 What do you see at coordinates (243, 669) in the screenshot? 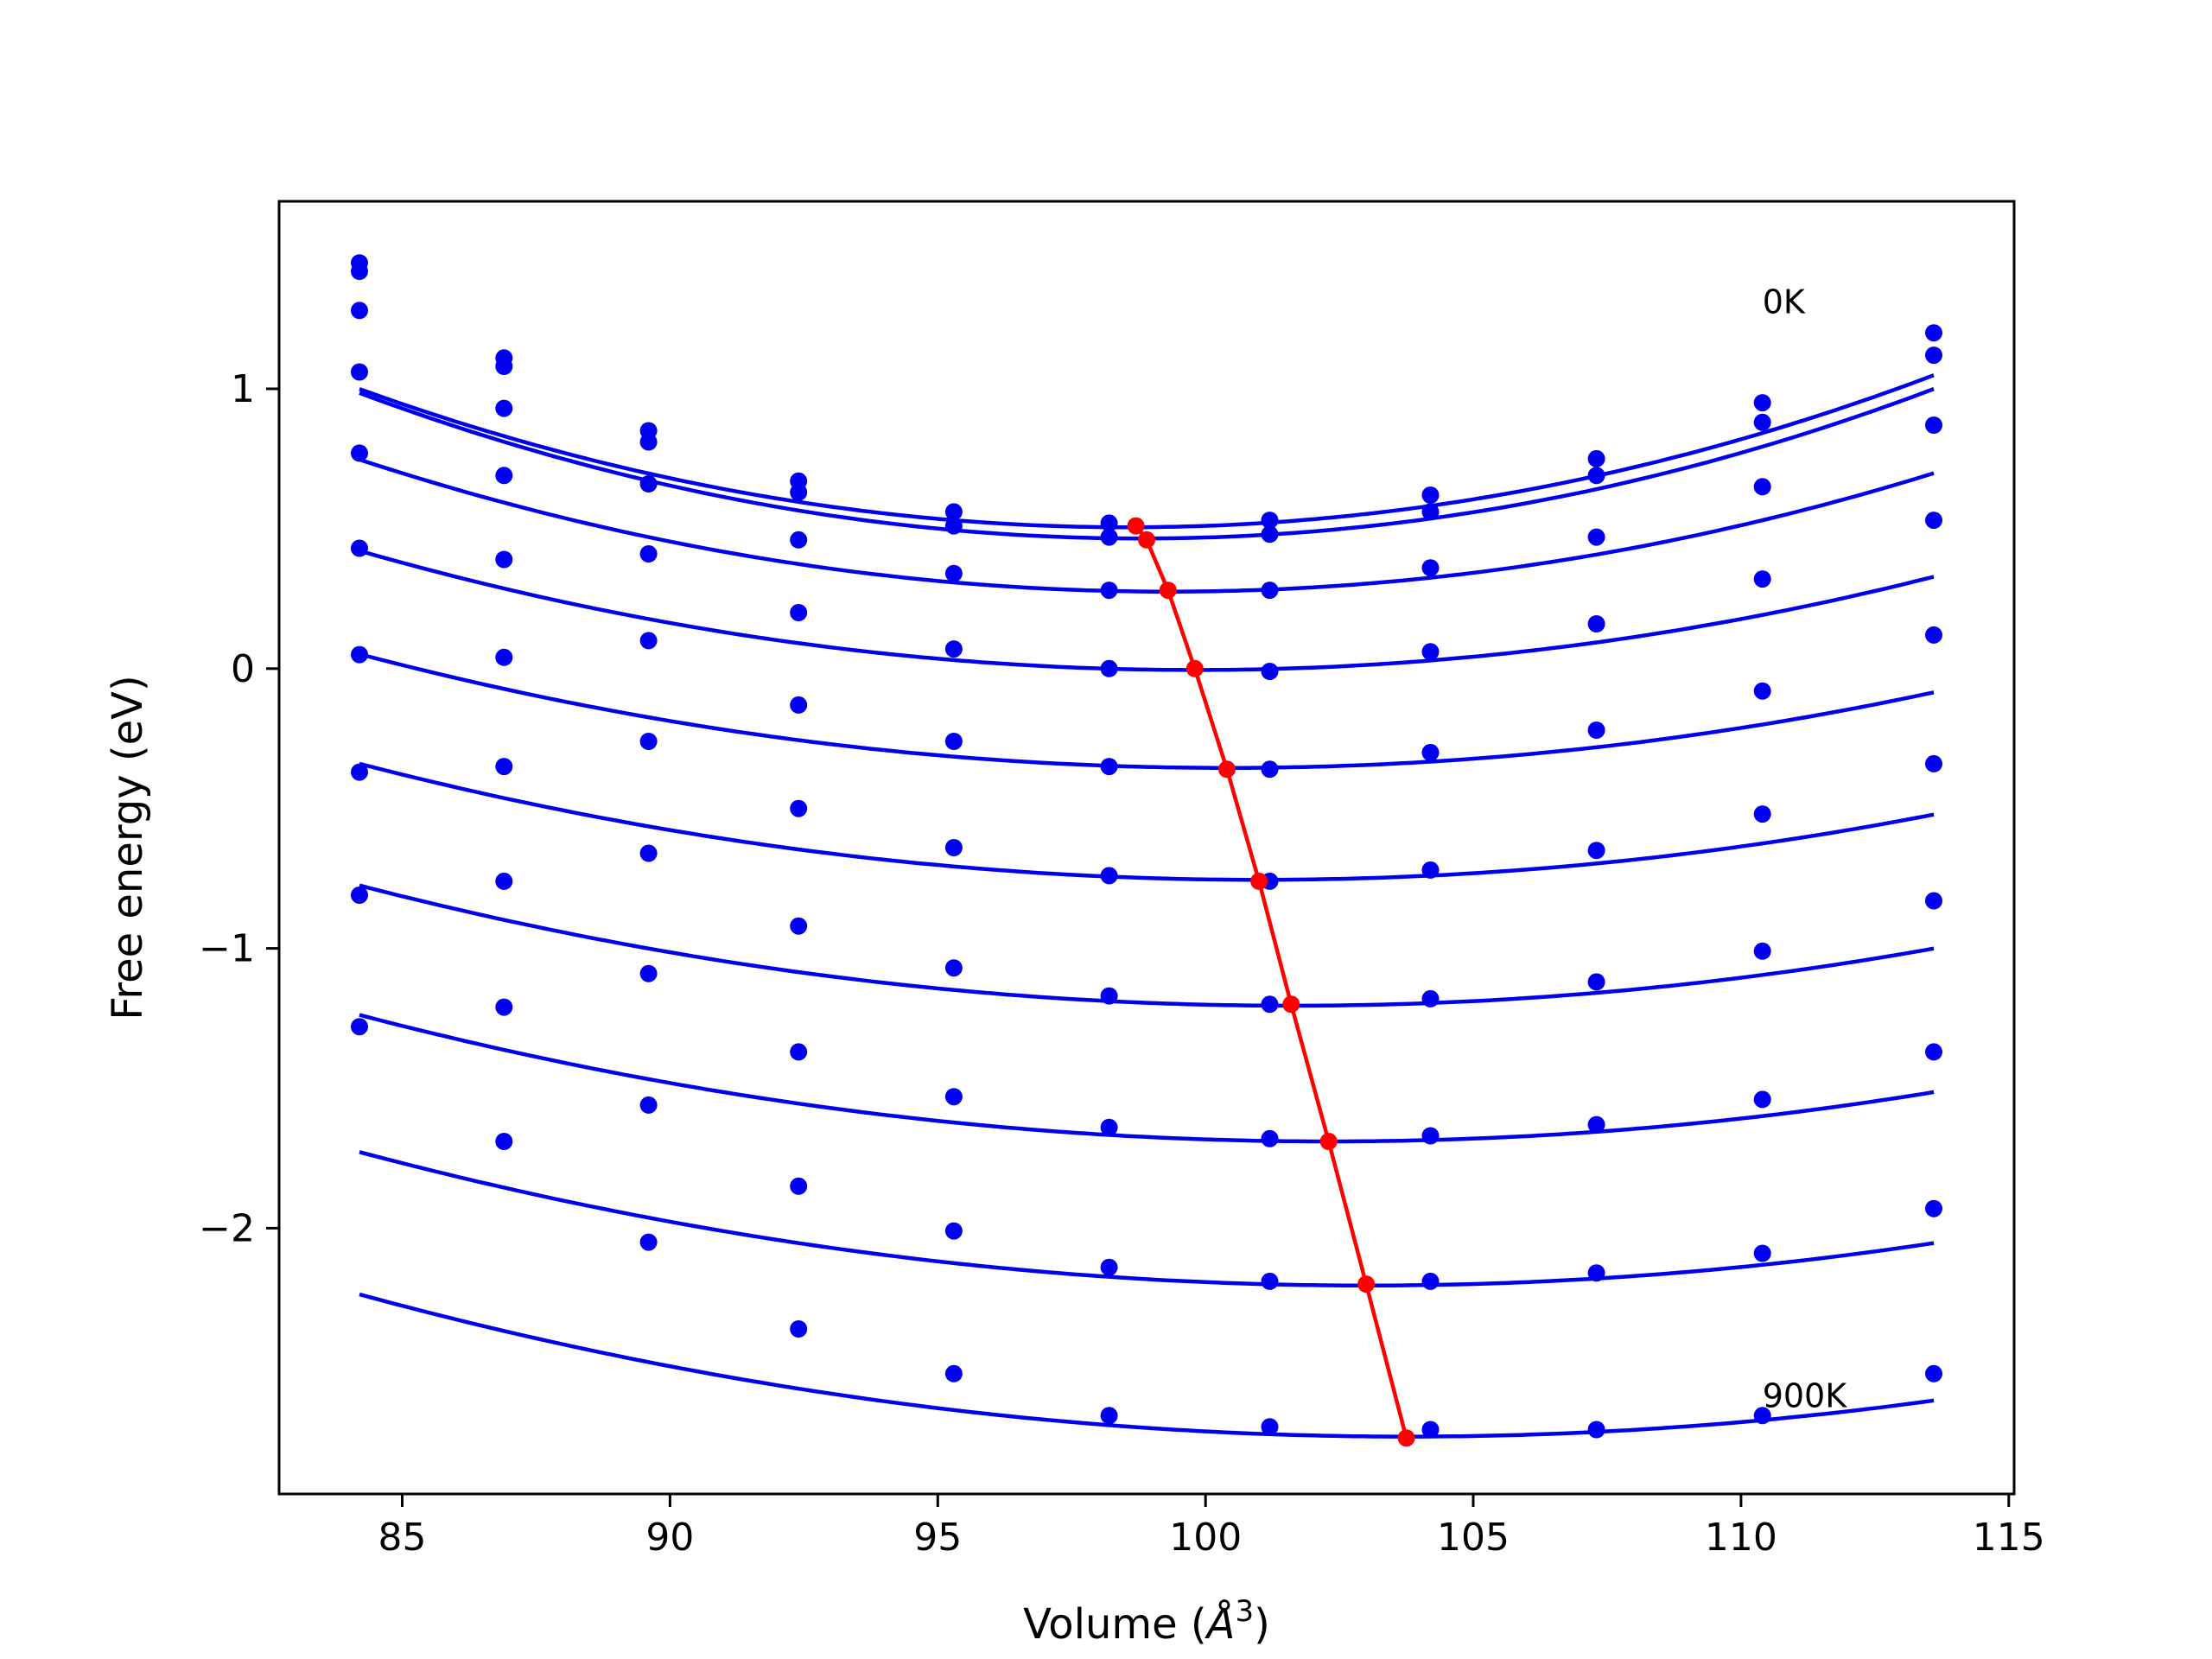
I see `y-tick-label-1: 0` at bounding box center [243, 669].